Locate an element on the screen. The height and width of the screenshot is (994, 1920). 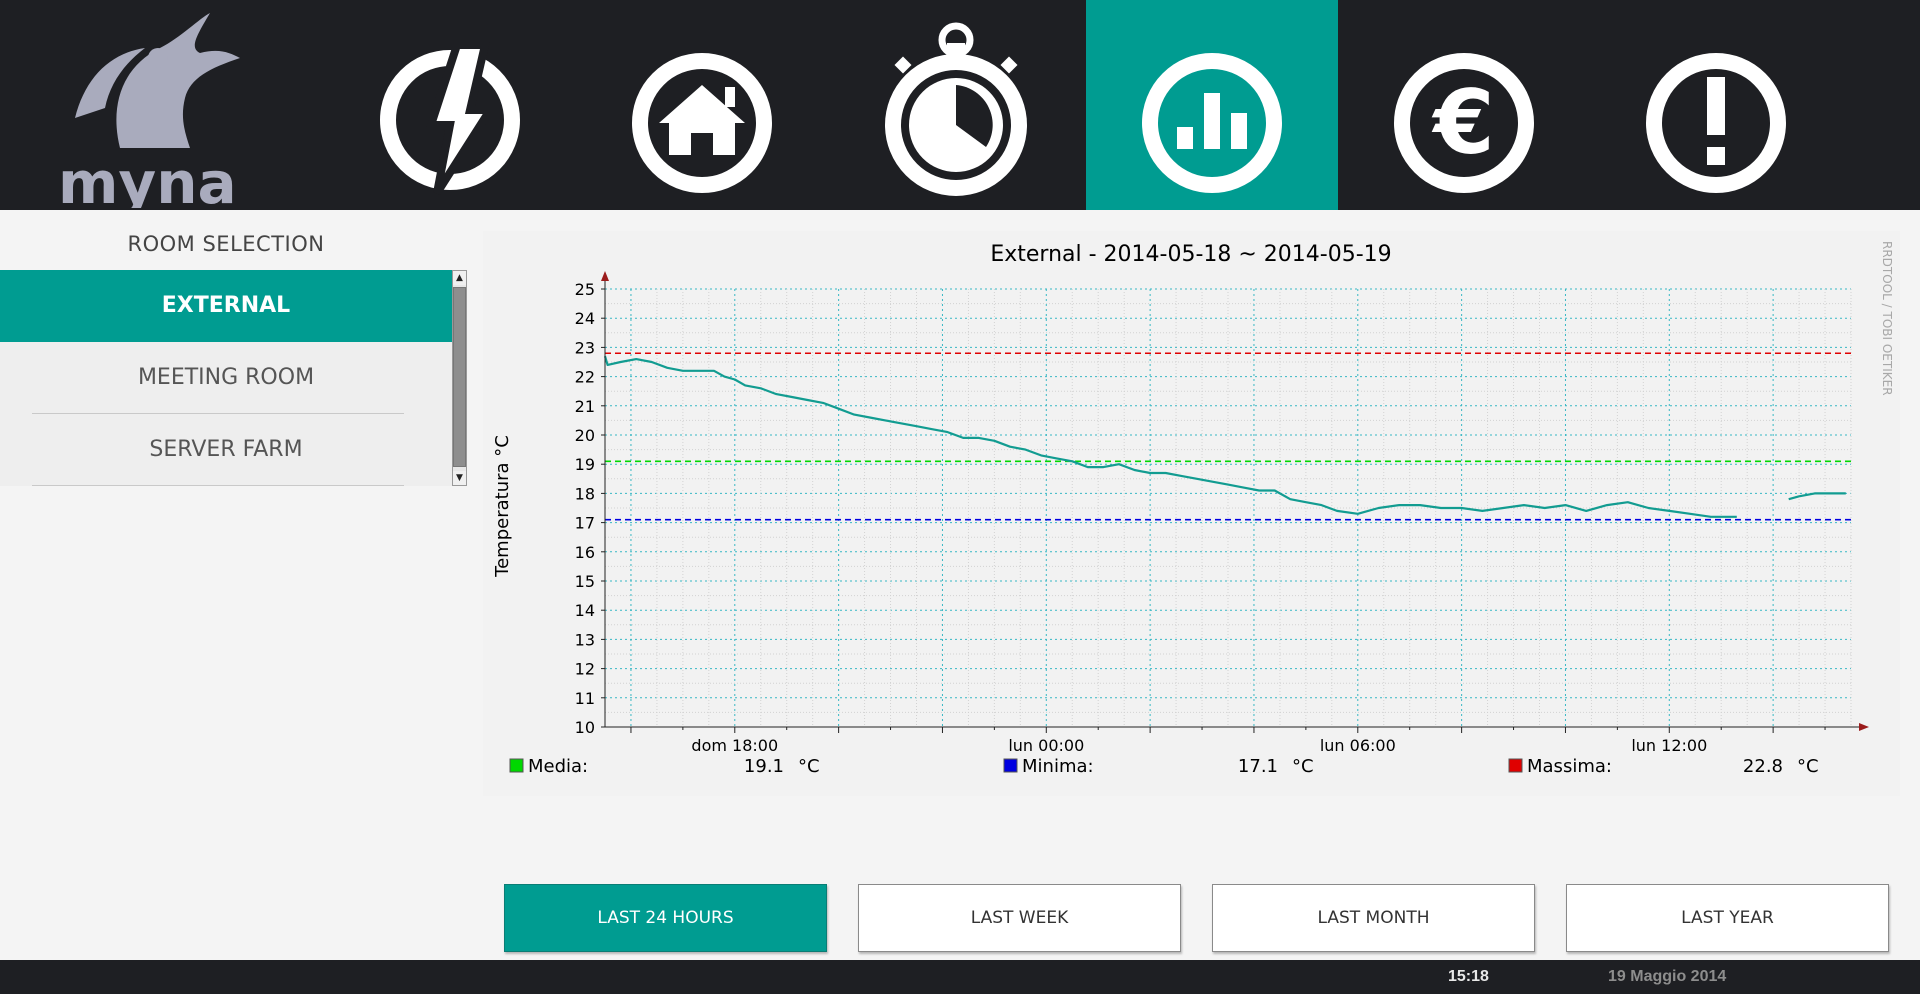
room-list: EXTERNAL MEETING ROOM SERVER FARM is located at coordinates (226, 378).